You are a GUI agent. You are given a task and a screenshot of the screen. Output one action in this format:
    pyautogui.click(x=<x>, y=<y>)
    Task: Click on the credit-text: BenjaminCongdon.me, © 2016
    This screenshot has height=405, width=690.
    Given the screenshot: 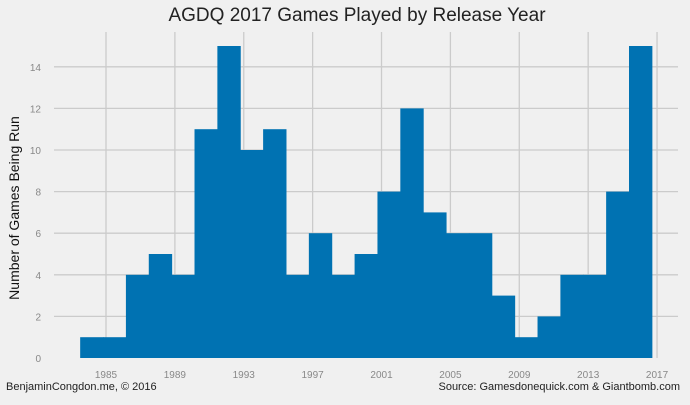 What is the action you would take?
    pyautogui.click(x=81, y=387)
    